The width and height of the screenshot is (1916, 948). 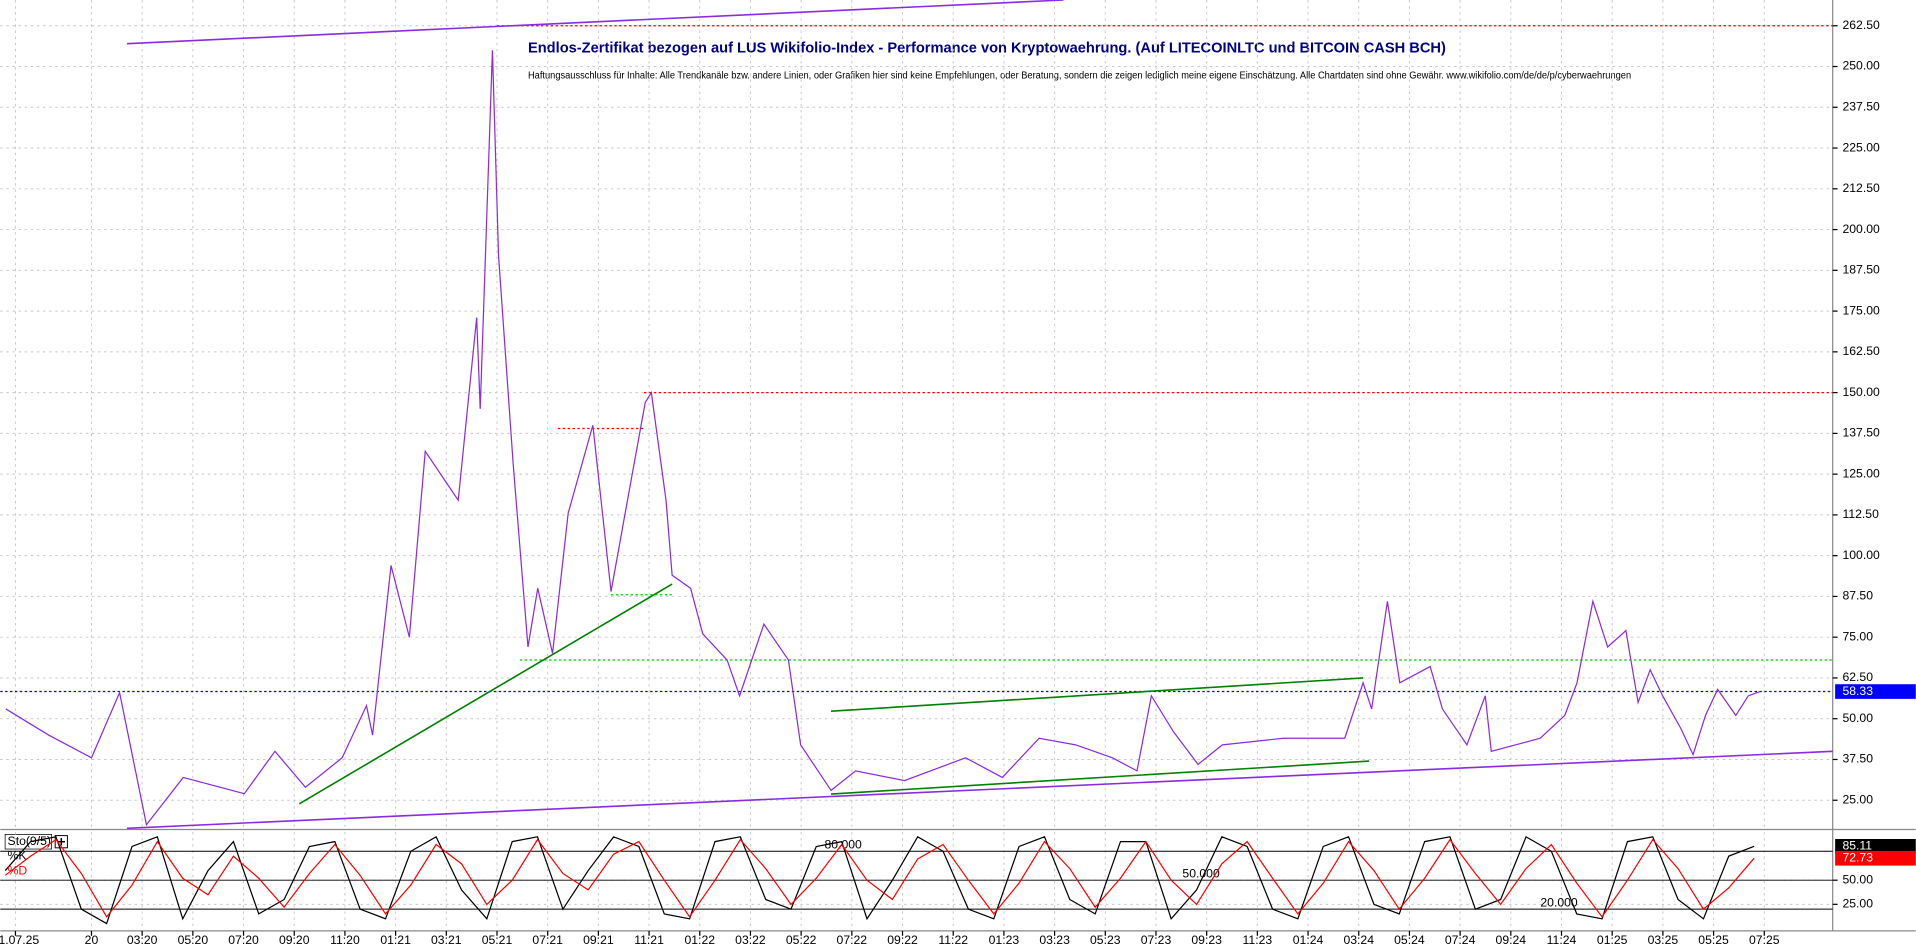 What do you see at coordinates (1206, 940) in the screenshot?
I see `x-tick-label: 09:23` at bounding box center [1206, 940].